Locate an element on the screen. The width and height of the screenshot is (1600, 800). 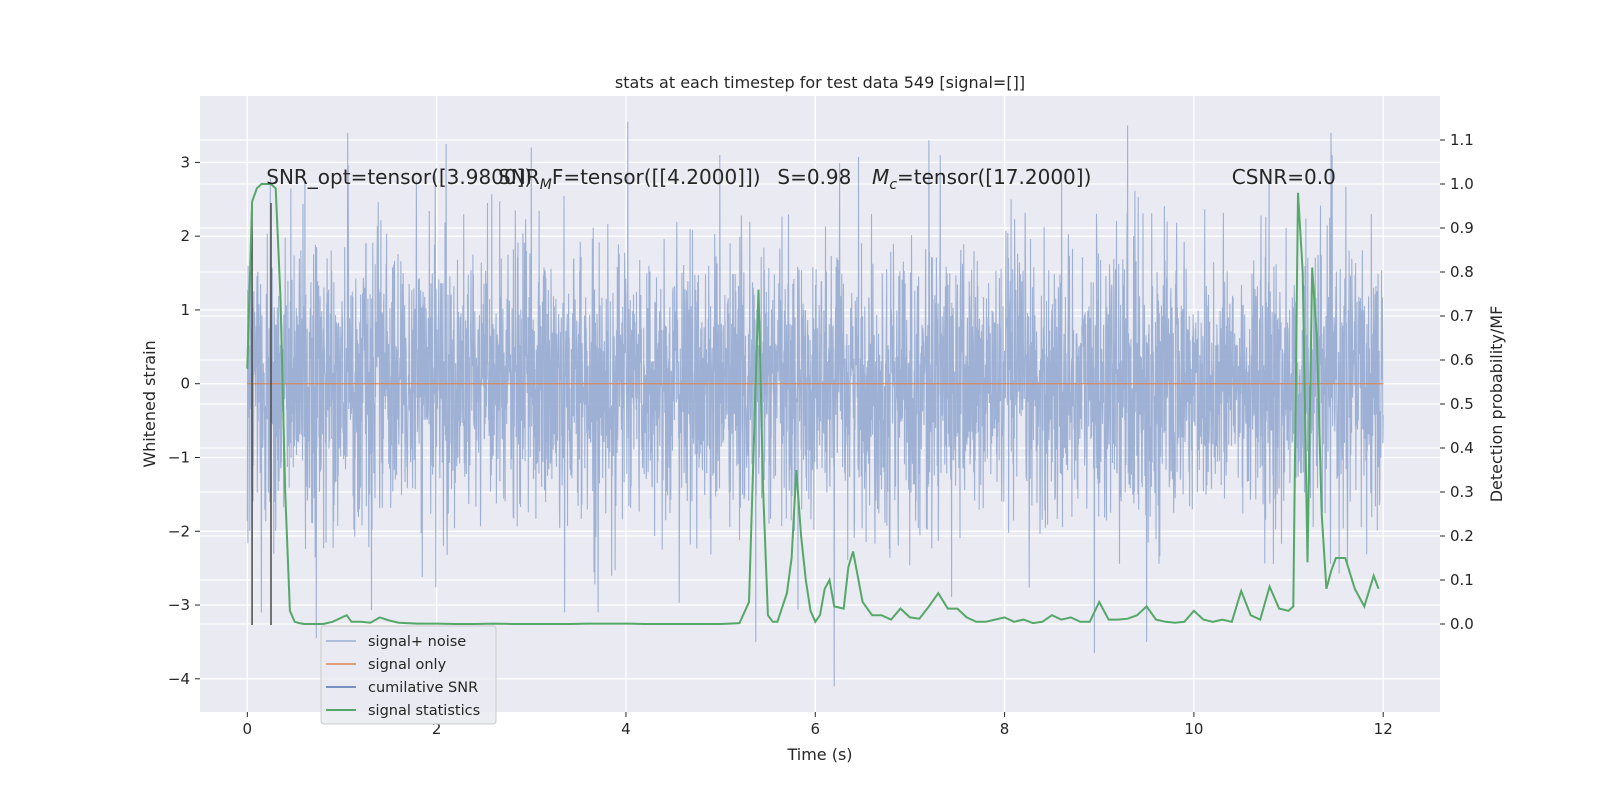
y-tick-label-5: −2 is located at coordinates (179, 531).